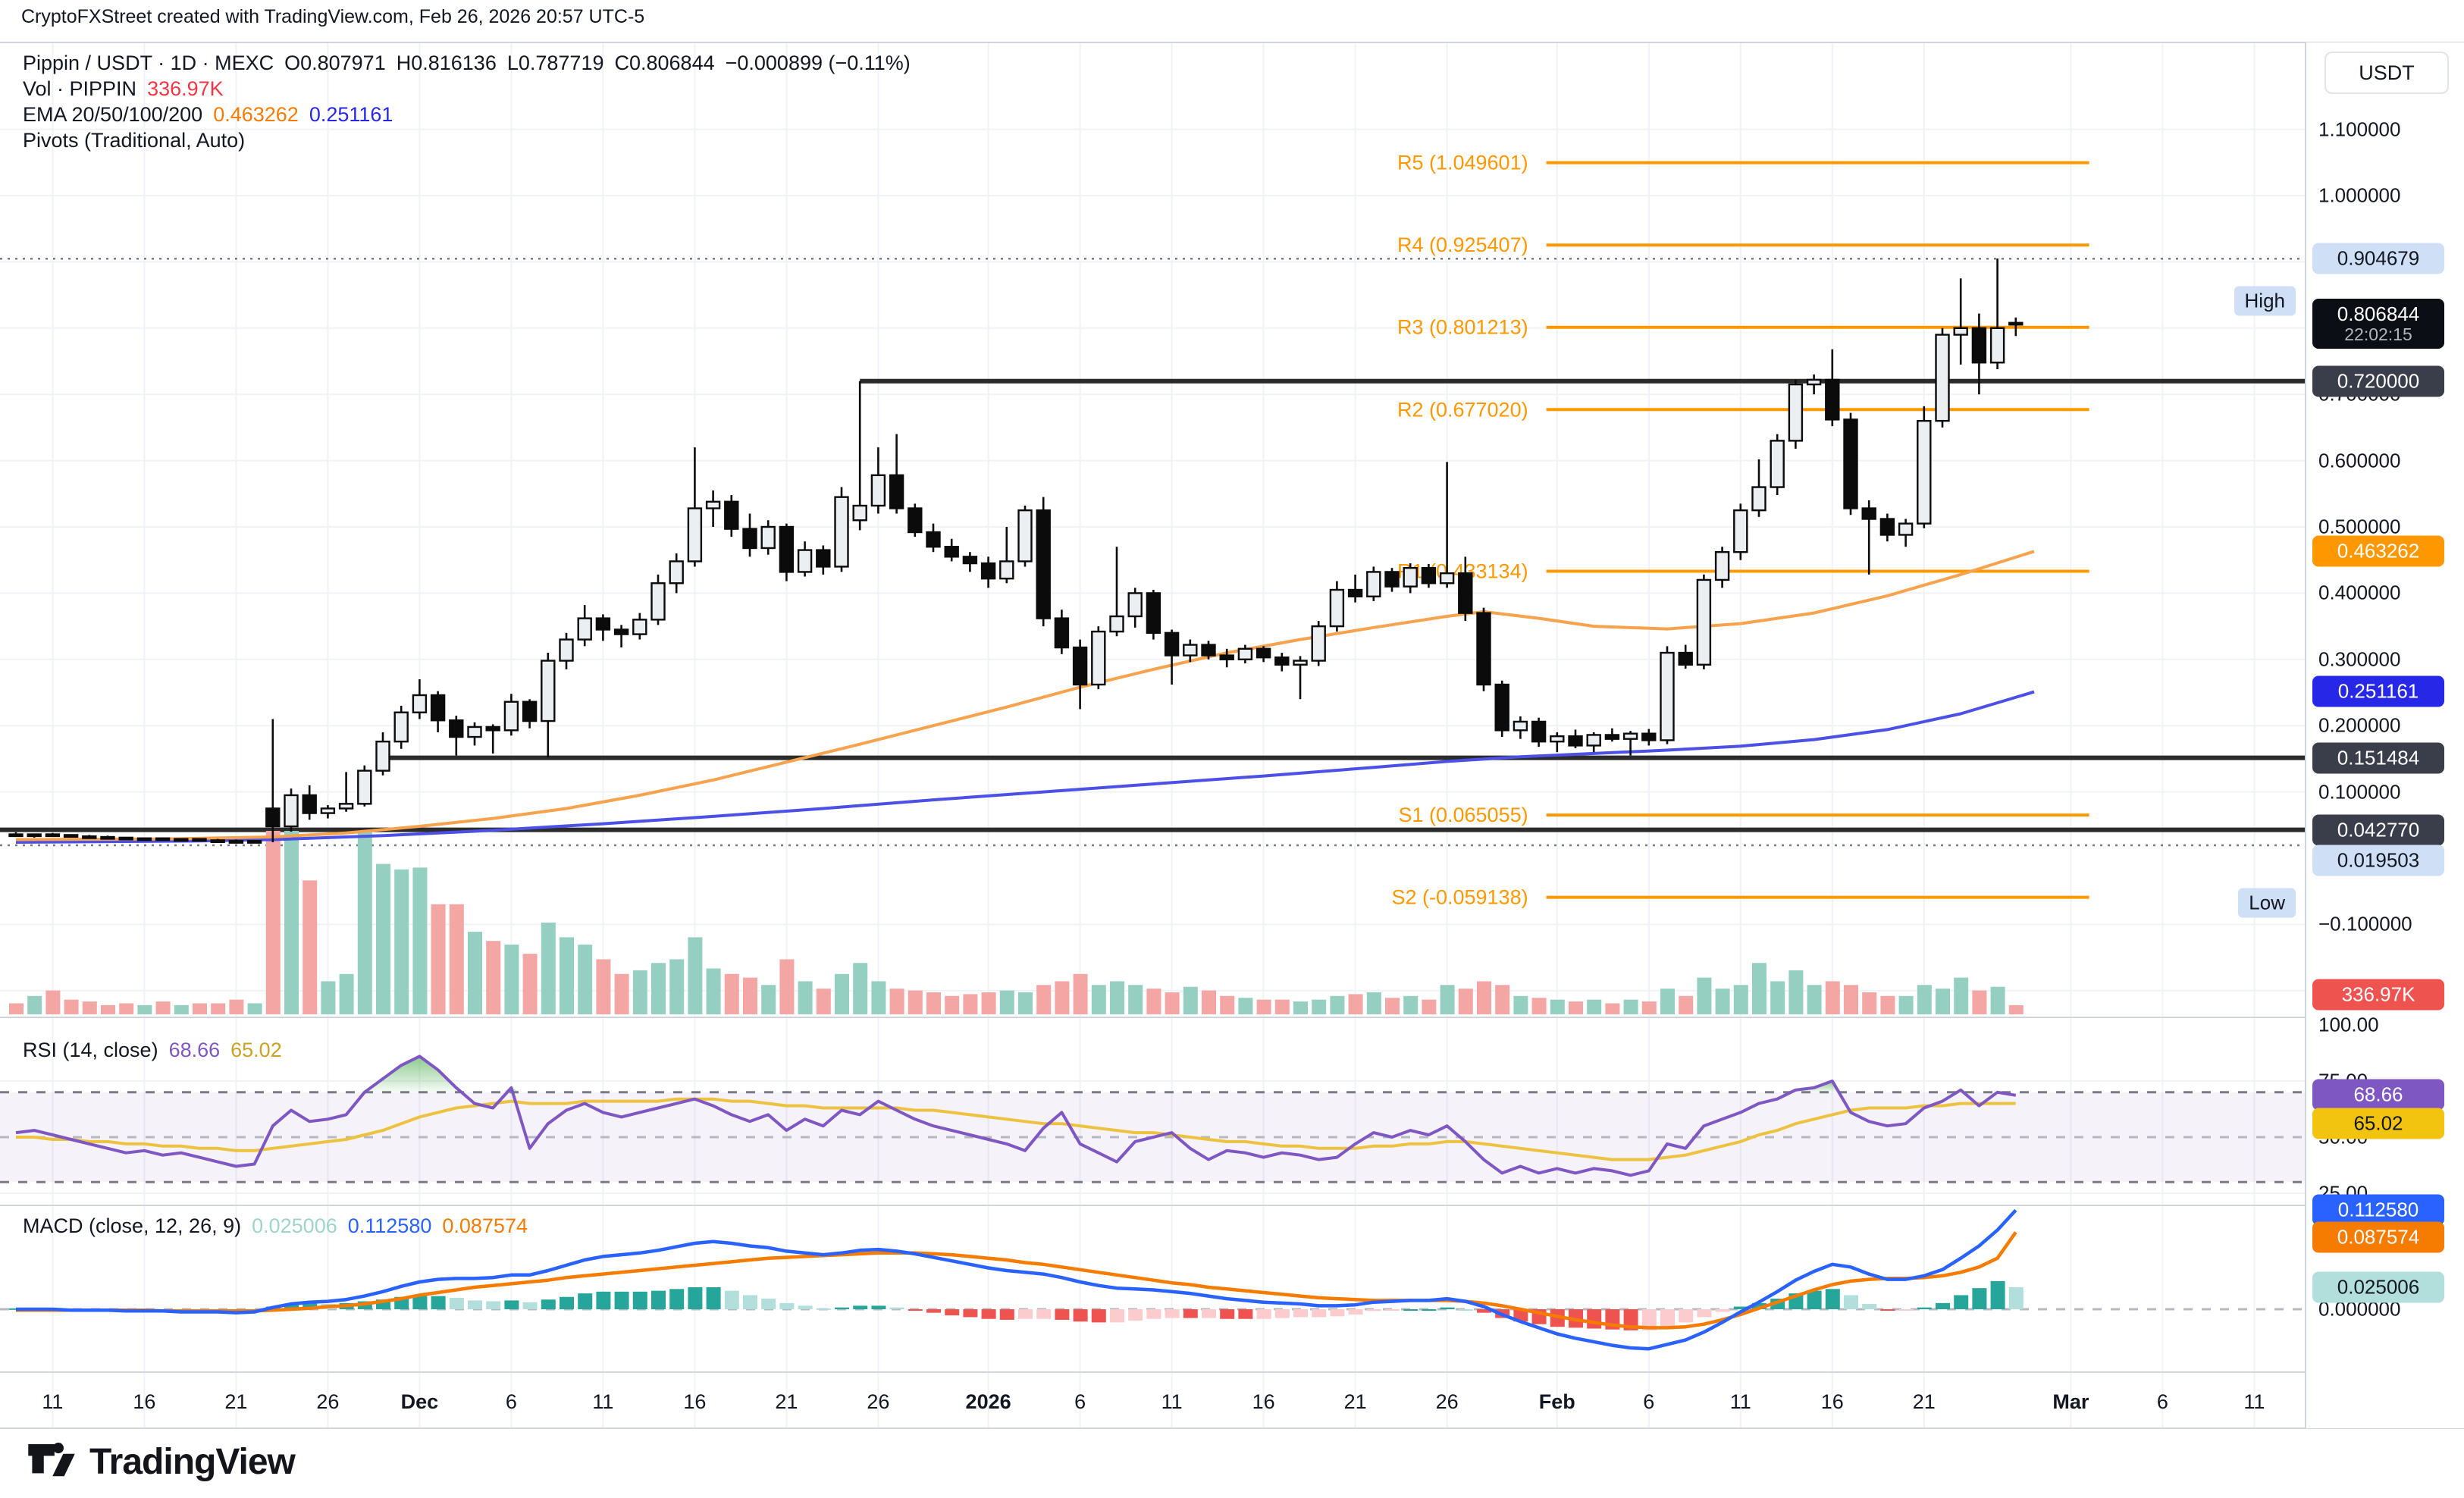 The width and height of the screenshot is (2464, 1498). Describe the element at coordinates (161, 1461) in the screenshot. I see `tradingview-logo: TradingView` at that location.